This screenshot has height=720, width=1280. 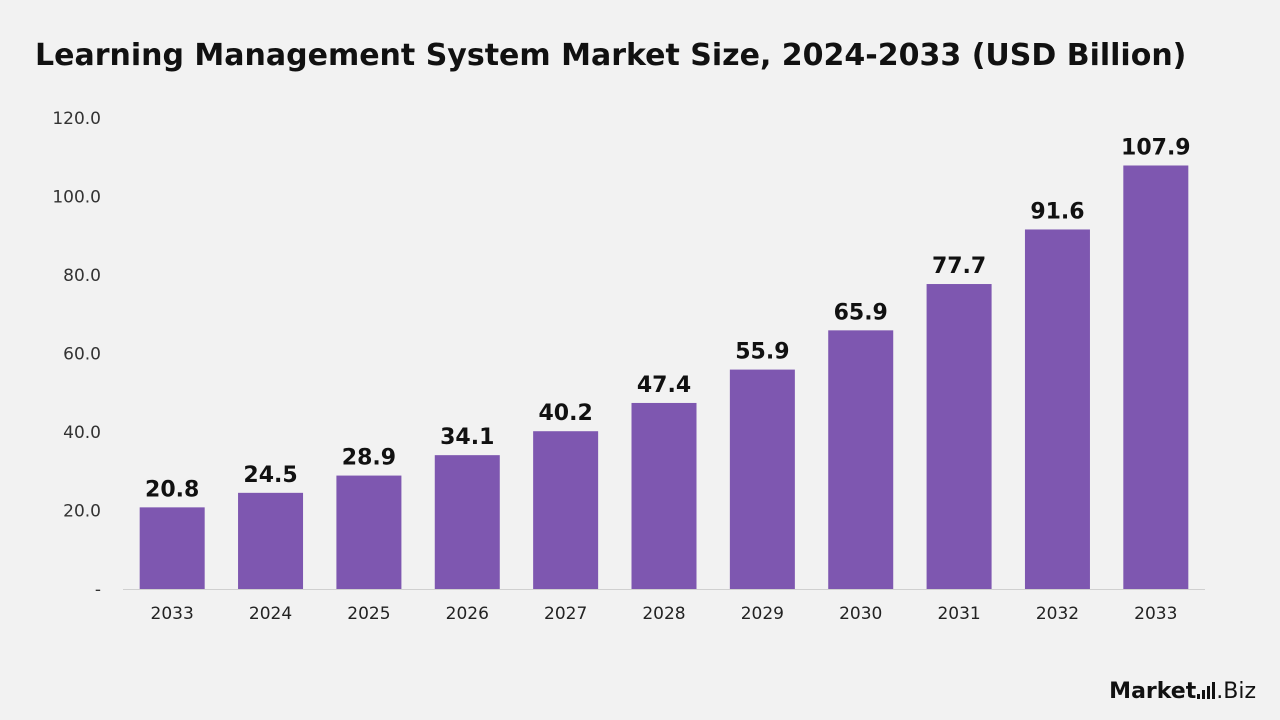 What do you see at coordinates (270, 475) in the screenshot?
I see `data-label: 24.5` at bounding box center [270, 475].